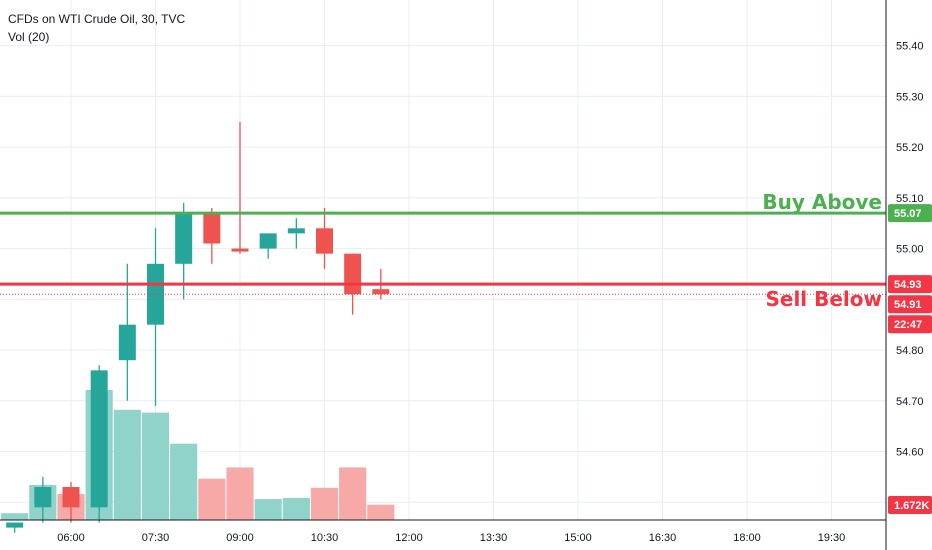 The height and width of the screenshot is (550, 932). I want to click on chart-legend: CFDs on WTI Crude Oil, 30, TVC Vol (20), so click(96, 28).